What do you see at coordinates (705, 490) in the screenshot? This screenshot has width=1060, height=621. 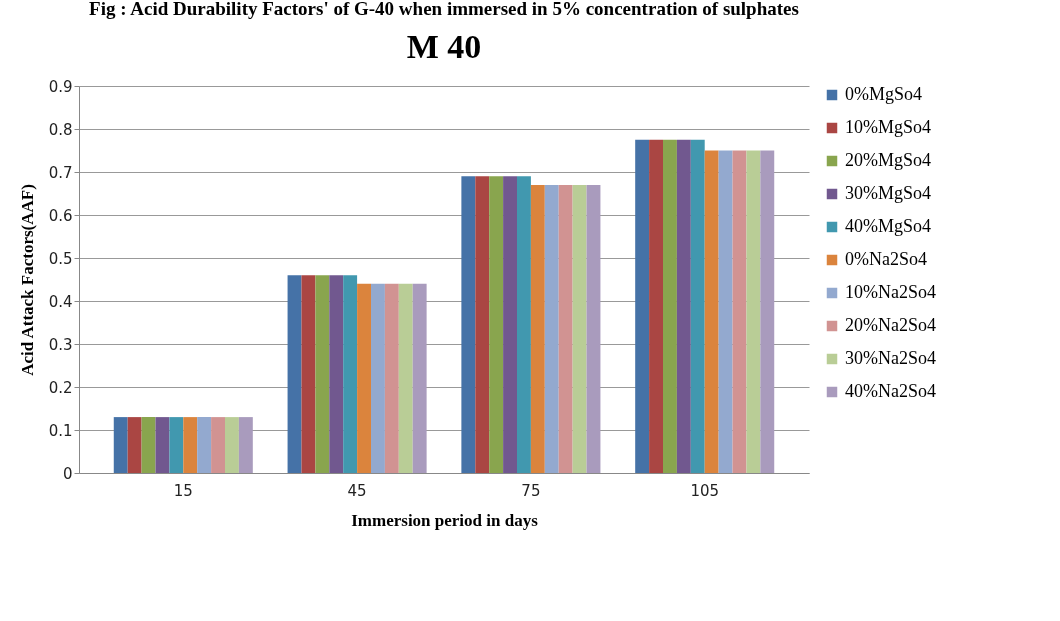 I see `x-tick-label: 105` at bounding box center [705, 490].